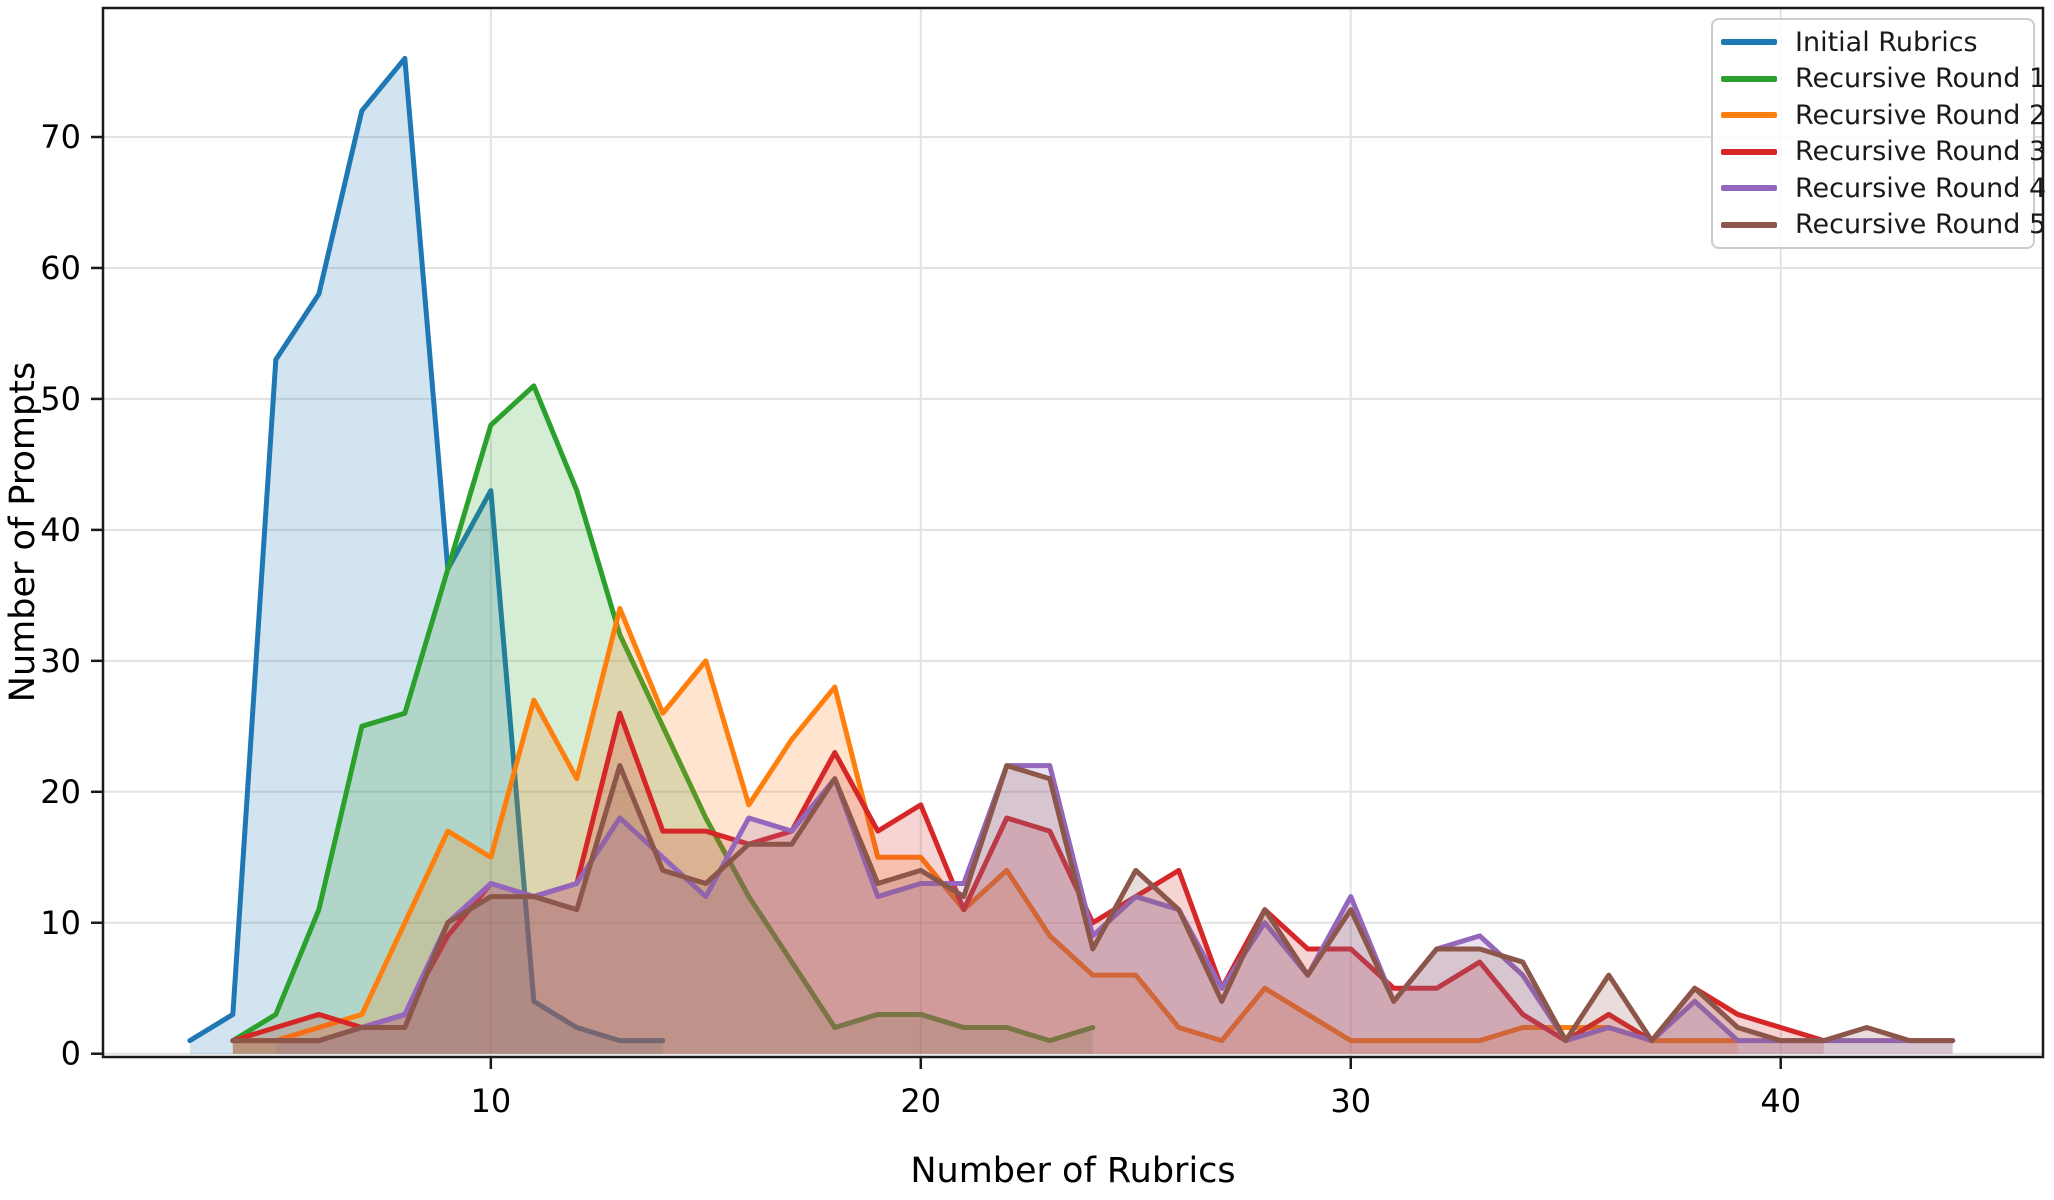  I want to click on y-tick-label: 60, so click(60, 268).